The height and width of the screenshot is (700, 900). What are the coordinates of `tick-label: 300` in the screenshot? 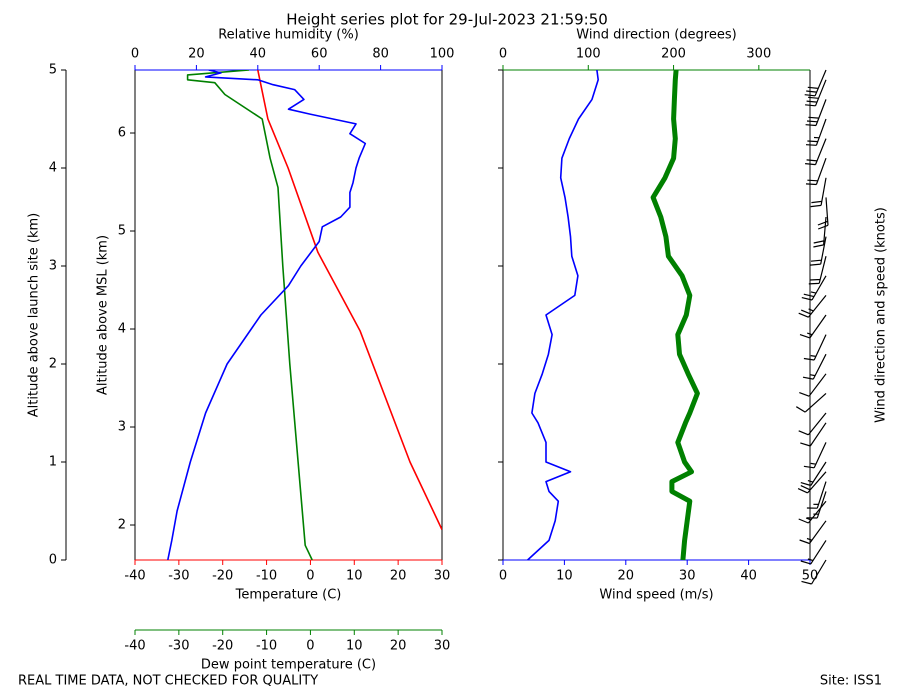 It's located at (758, 54).